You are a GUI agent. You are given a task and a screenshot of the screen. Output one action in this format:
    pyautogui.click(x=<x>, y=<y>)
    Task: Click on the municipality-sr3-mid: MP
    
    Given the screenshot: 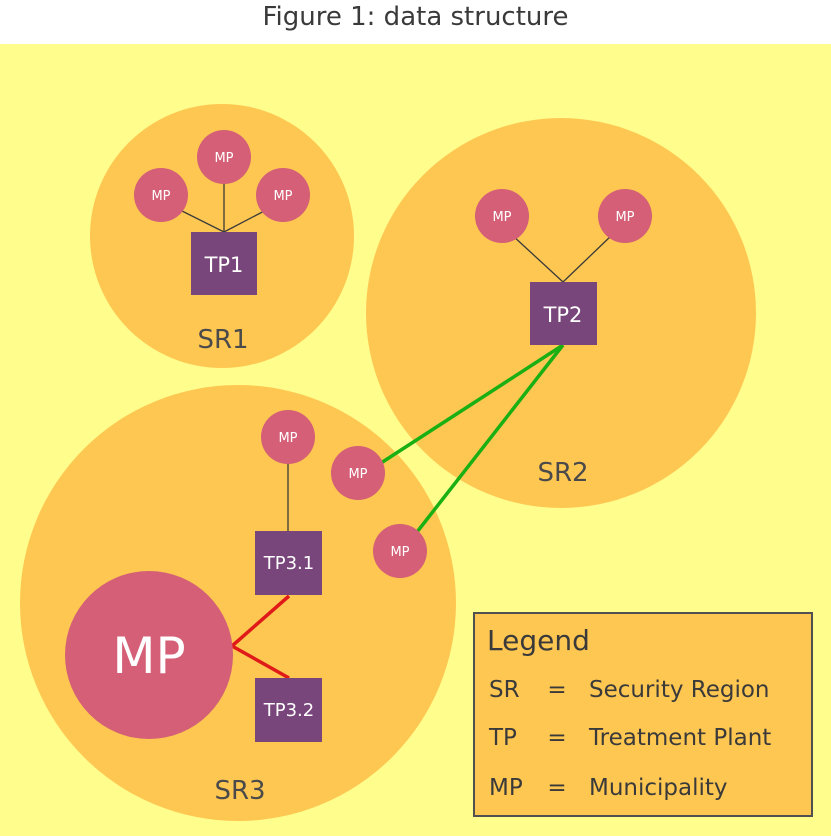 What is the action you would take?
    pyautogui.click(x=358, y=473)
    